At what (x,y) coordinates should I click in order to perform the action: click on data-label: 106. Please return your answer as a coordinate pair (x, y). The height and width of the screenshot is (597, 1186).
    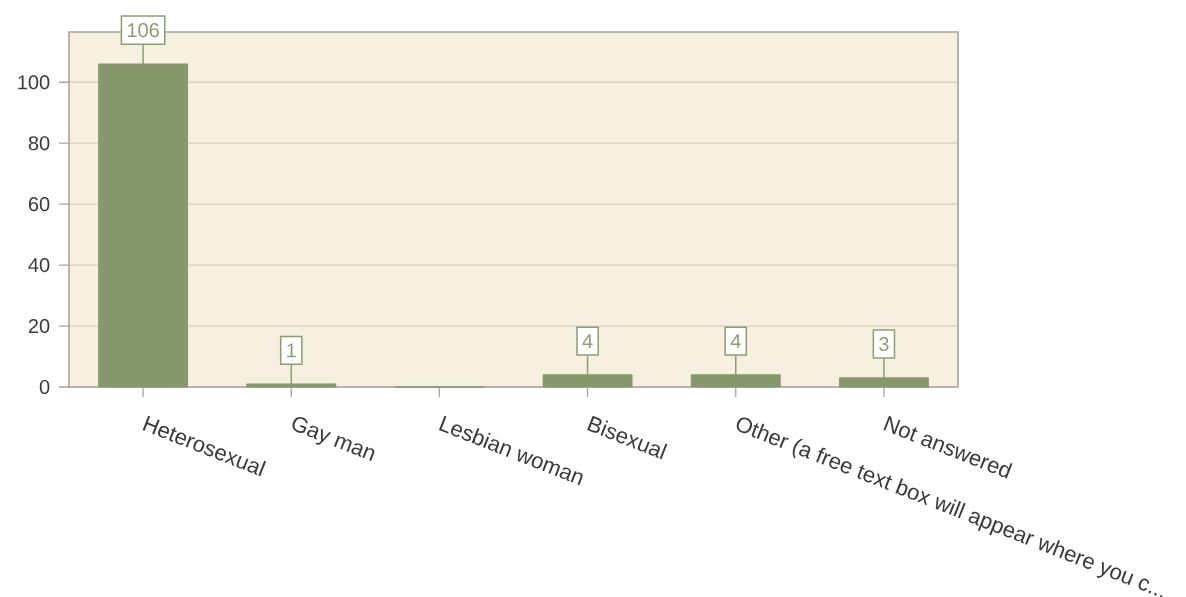
    Looking at the image, I should click on (143, 30).